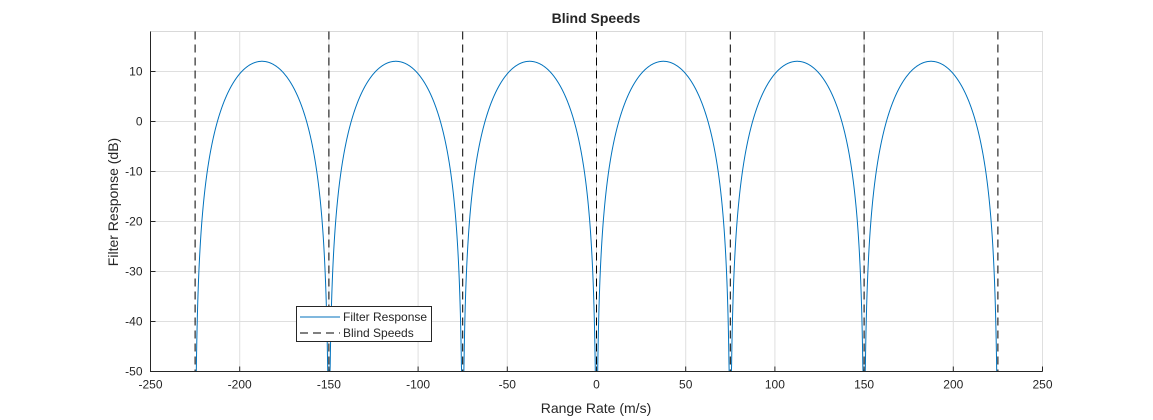  I want to click on legend: Filter Response Blind Speeds, so click(364, 324).